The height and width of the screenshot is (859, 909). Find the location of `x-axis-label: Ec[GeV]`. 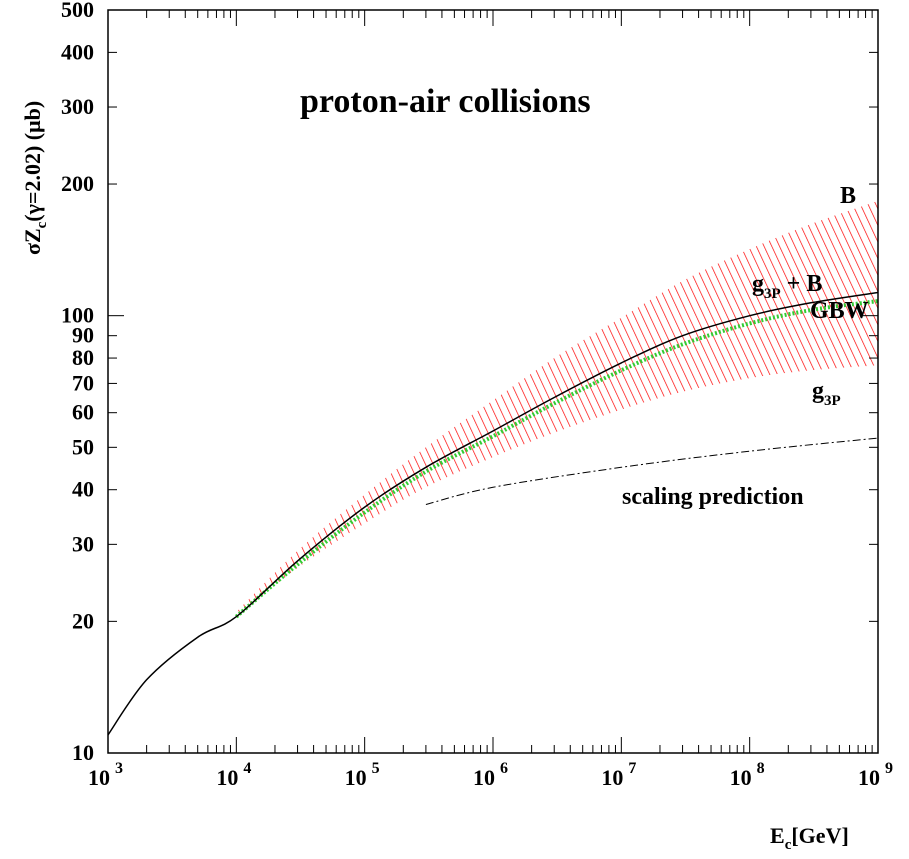

x-axis-label: Ec[GeV] is located at coordinates (809, 838).